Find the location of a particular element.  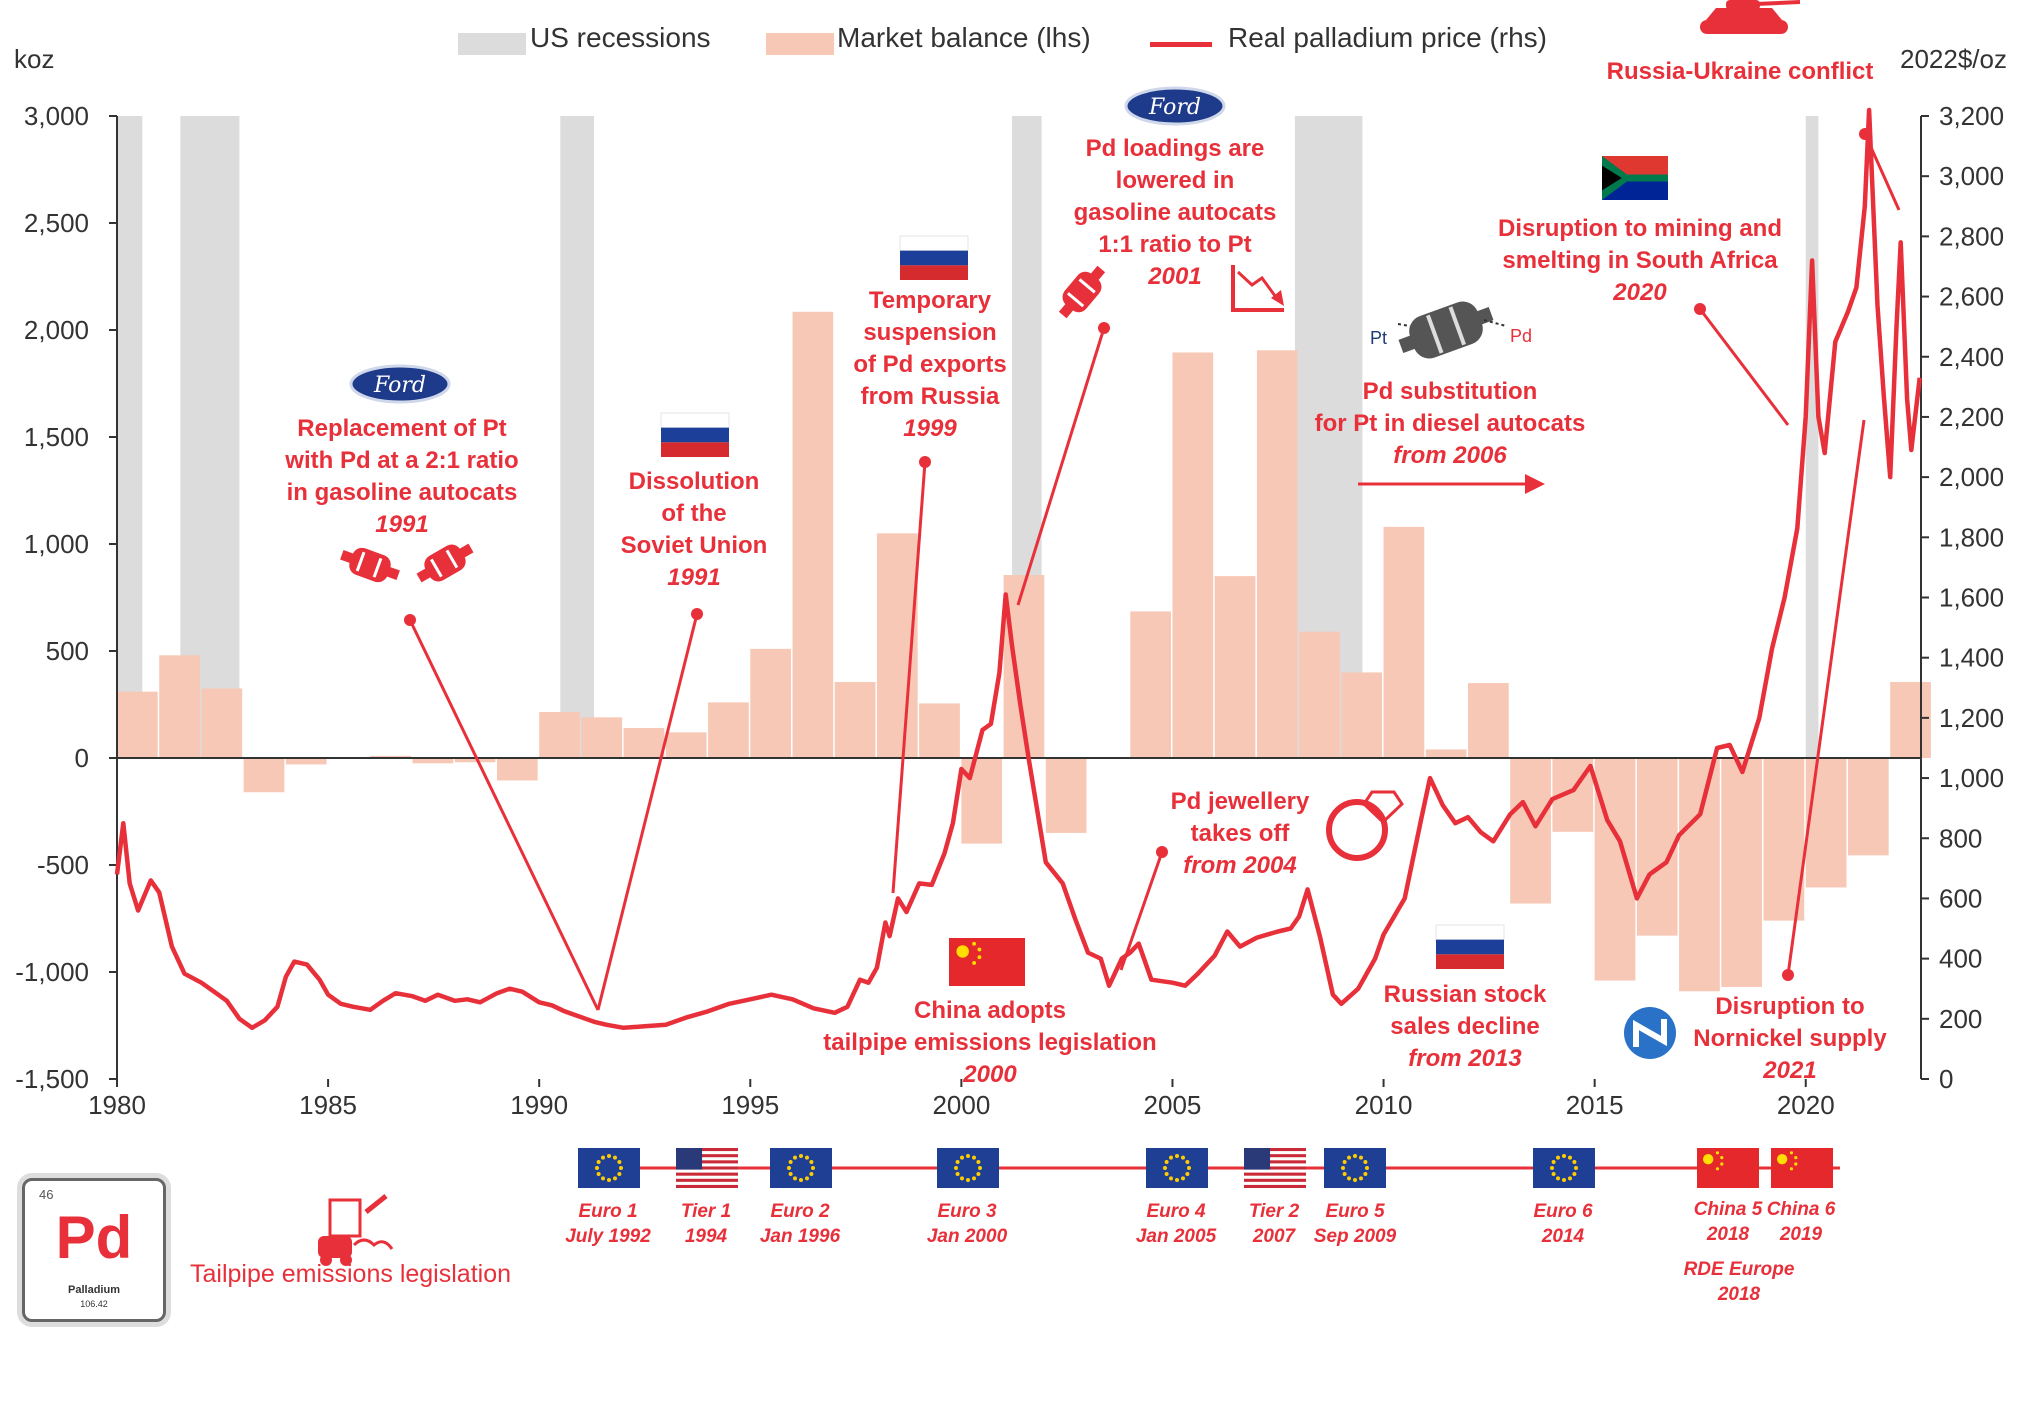

left-tick-label: -1,000 is located at coordinates (52, 972).